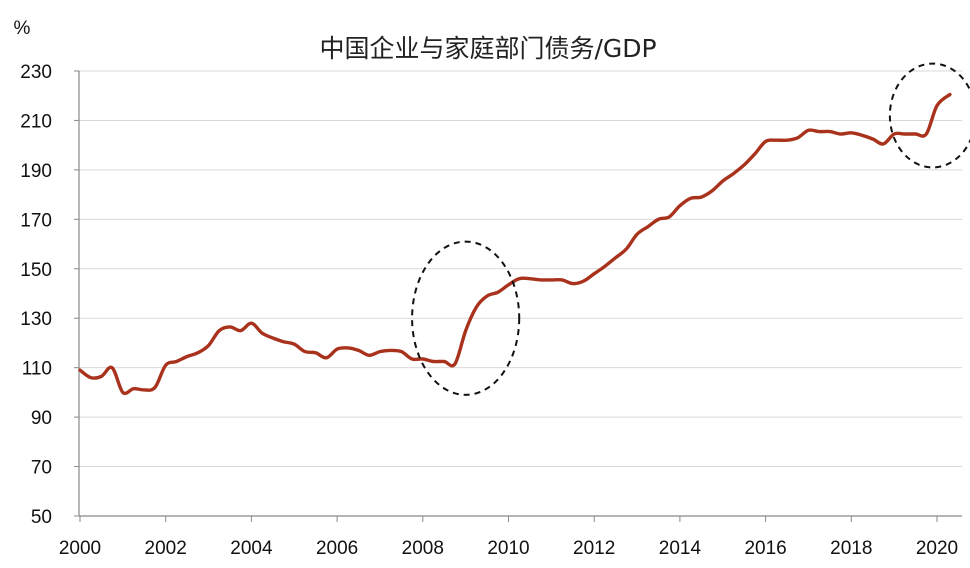 This screenshot has height=568, width=970. What do you see at coordinates (487, 48) in the screenshot?
I see `chart-title: 中国企业与家庭部门债务/GDP` at bounding box center [487, 48].